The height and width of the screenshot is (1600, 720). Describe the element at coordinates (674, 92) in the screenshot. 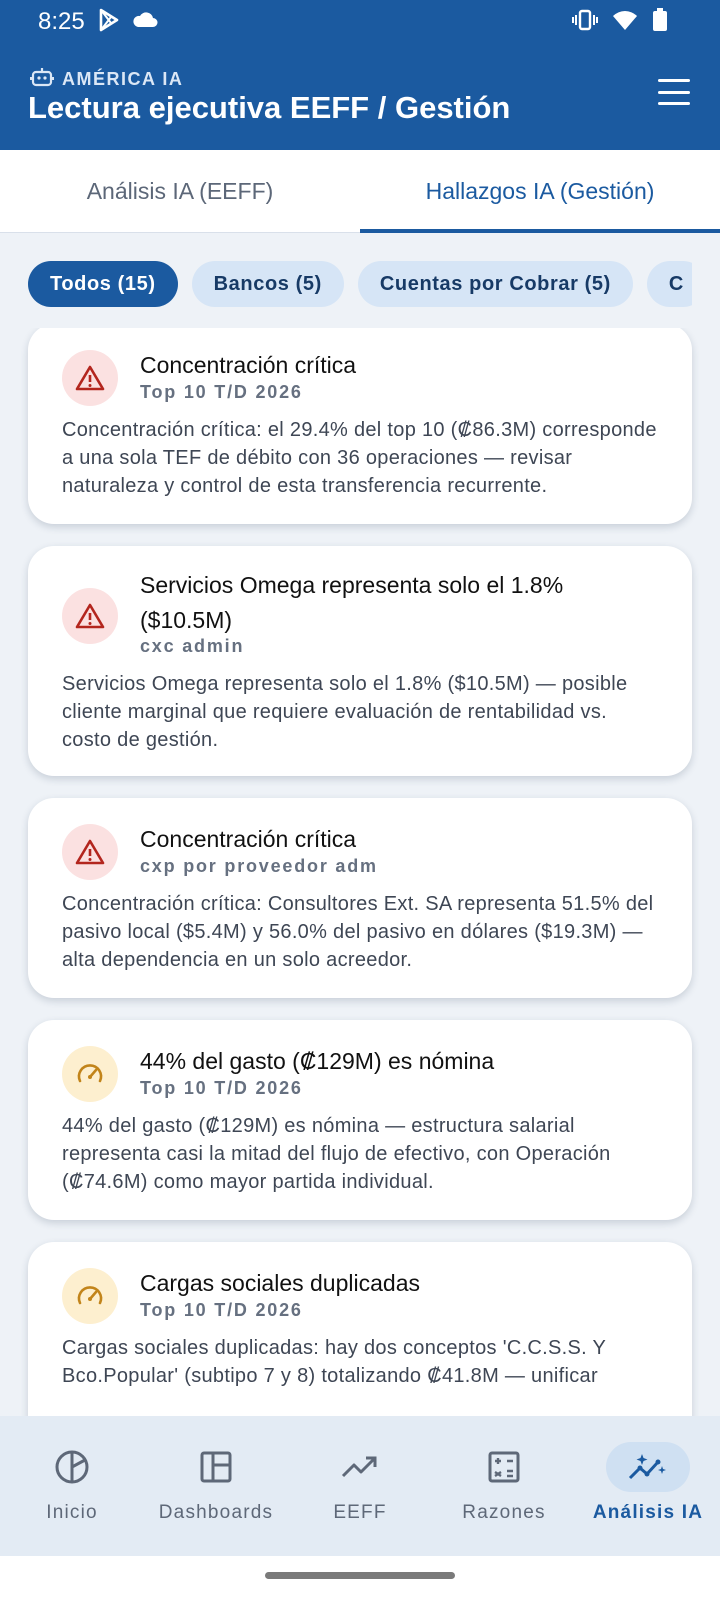

I see `menu-button` at that location.